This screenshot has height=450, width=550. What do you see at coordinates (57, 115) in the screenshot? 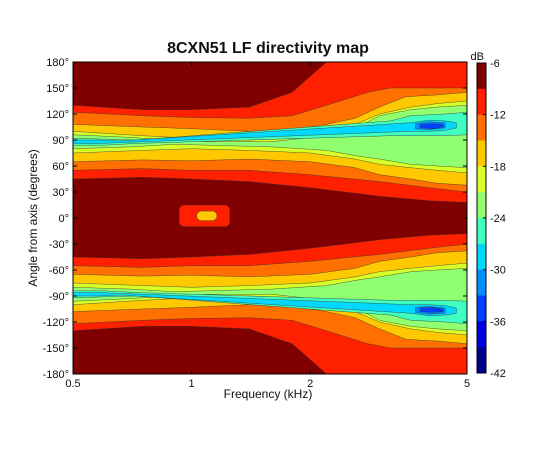
I see `y-tick-label: 120°` at bounding box center [57, 115].